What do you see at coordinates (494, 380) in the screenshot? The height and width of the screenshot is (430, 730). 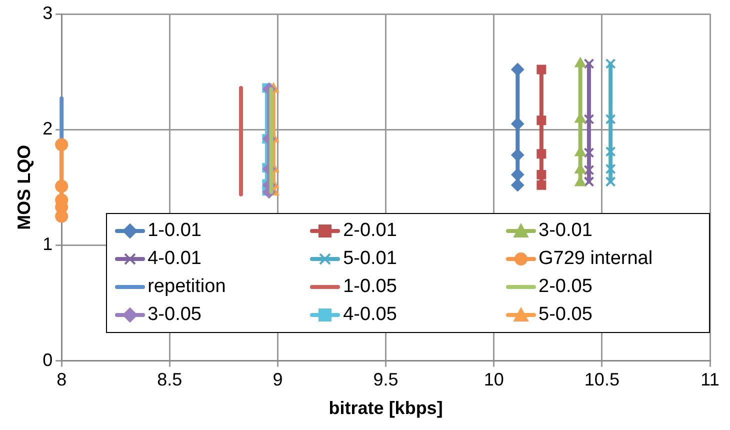 I see `x-tick-label: 10` at bounding box center [494, 380].